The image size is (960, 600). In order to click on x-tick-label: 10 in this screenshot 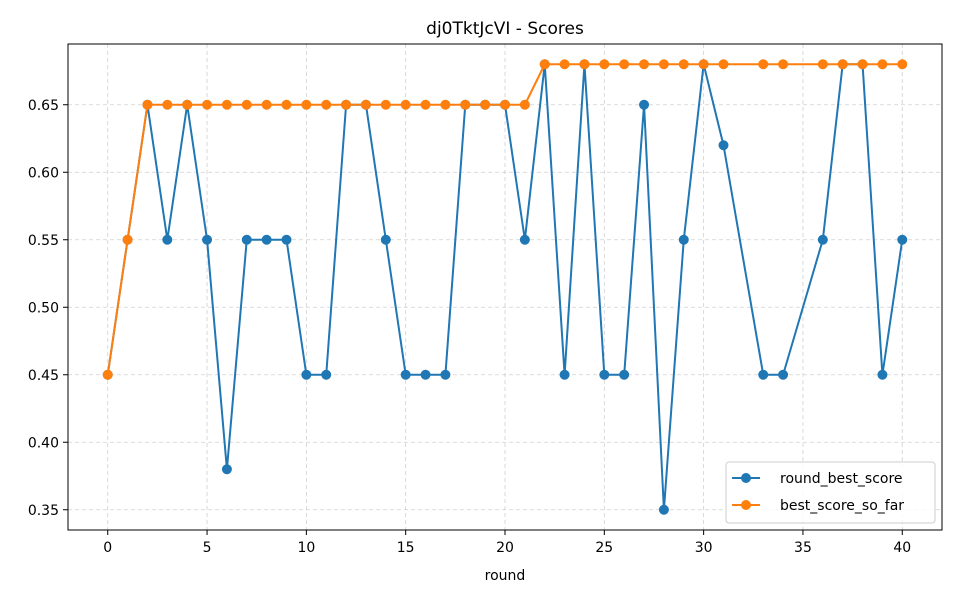, I will do `click(306, 548)`.